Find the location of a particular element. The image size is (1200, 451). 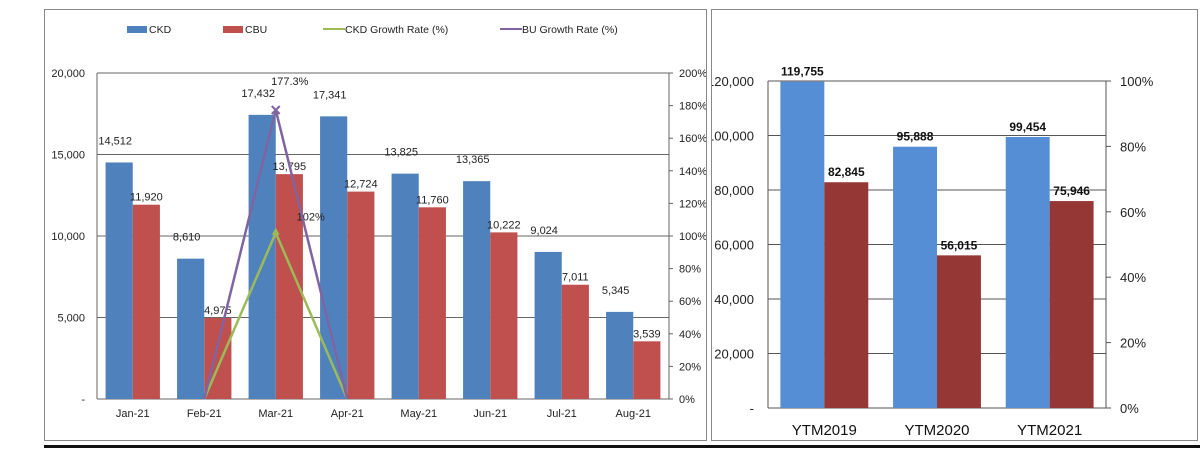

ckd-data-label: 9,024 is located at coordinates (544, 231).